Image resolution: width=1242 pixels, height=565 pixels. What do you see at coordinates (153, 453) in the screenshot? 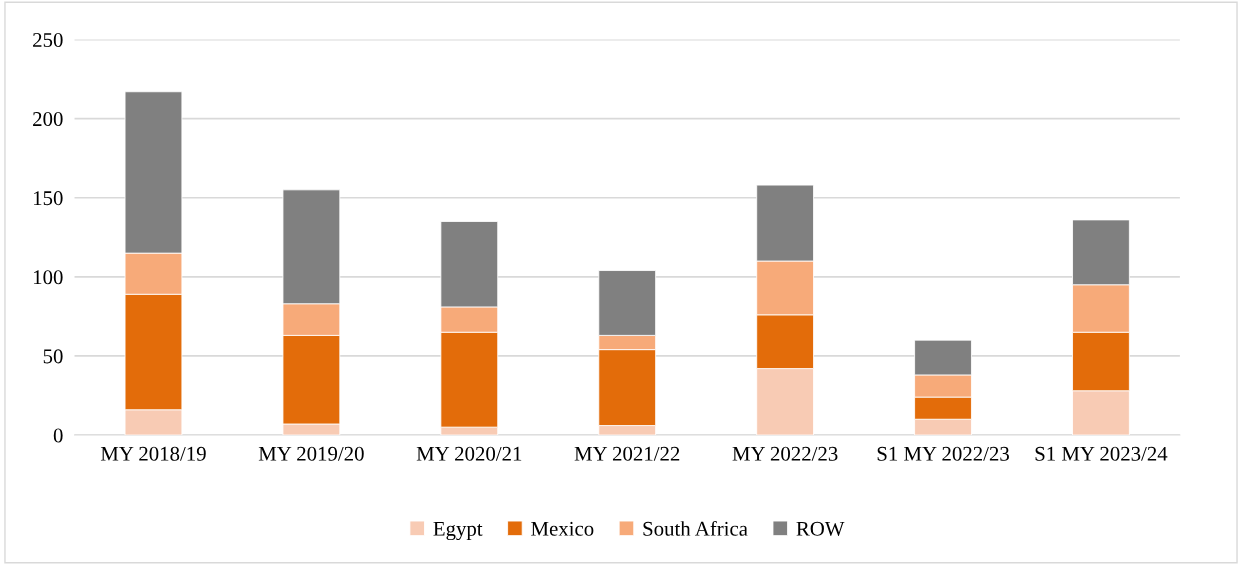
I see `x-tick-label: MY 2018/19` at bounding box center [153, 453].